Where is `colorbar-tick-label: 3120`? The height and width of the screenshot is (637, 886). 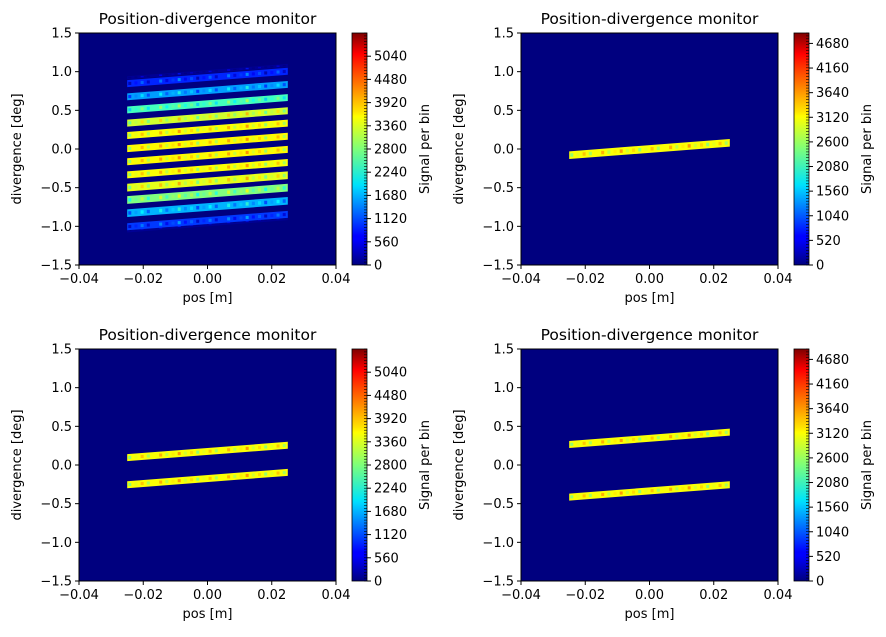
colorbar-tick-label: 3120 is located at coordinates (832, 118).